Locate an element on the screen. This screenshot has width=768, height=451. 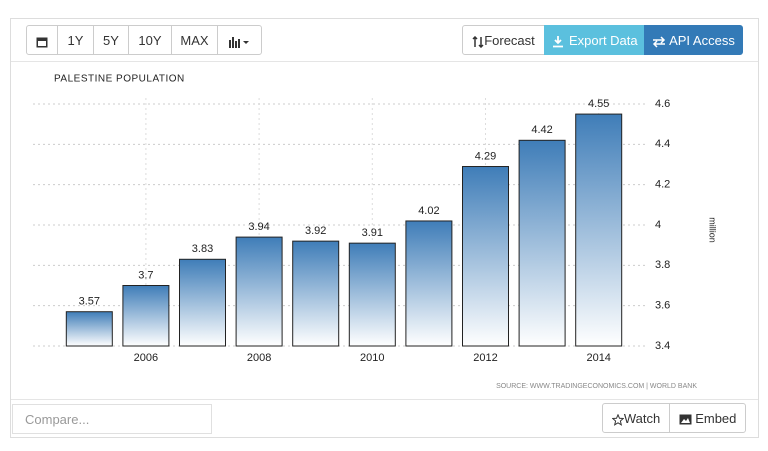
y-tick-label: 3.6 is located at coordinates (662, 306).